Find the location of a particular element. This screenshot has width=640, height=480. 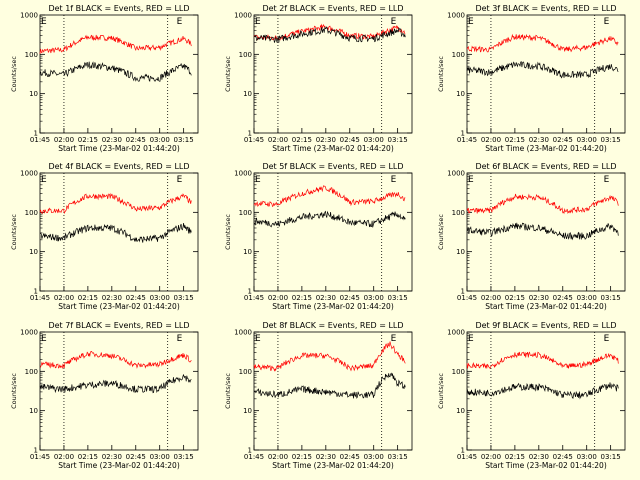

x-tick-label: 02:15 is located at coordinates (302, 140).